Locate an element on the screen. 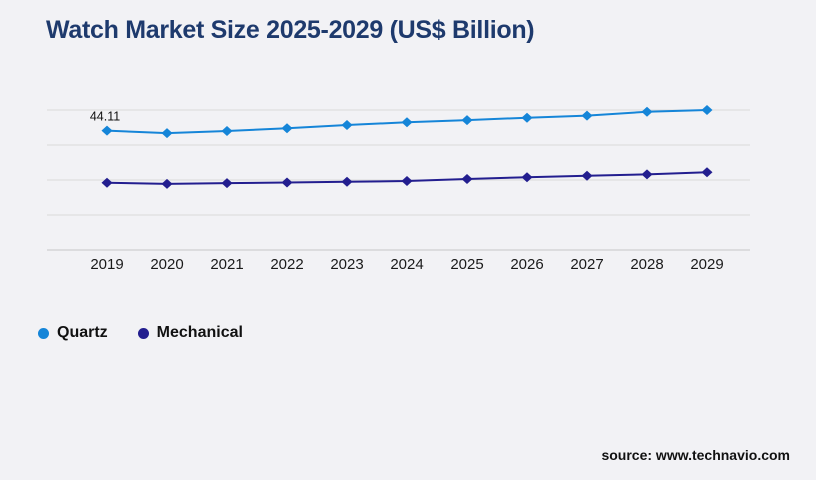 The height and width of the screenshot is (480, 816). x-axis-label: 2024 is located at coordinates (406, 264).